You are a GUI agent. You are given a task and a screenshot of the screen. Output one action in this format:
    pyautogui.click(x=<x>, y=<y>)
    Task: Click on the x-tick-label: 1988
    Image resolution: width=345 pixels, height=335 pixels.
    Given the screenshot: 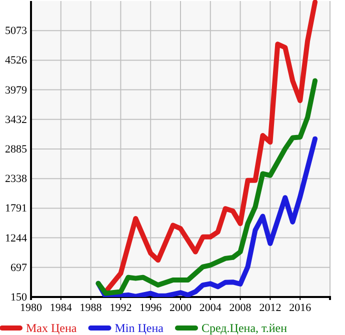 What is the action you would take?
    pyautogui.click(x=91, y=308)
    